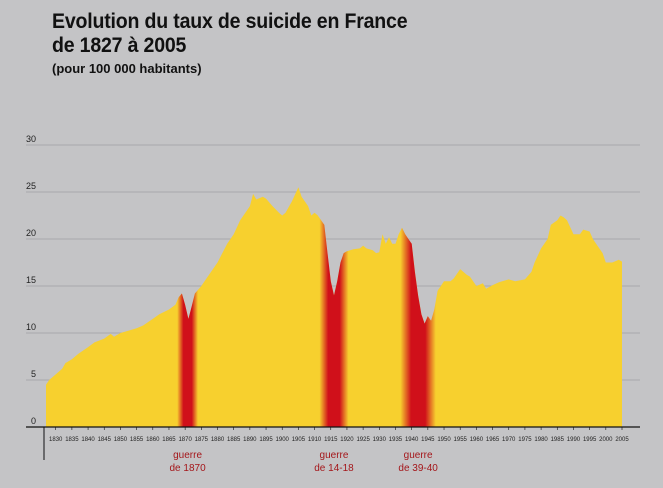 This screenshot has height=488, width=663. What do you see at coordinates (541, 440) in the screenshot?
I see `x-tick-label: 1980` at bounding box center [541, 440].